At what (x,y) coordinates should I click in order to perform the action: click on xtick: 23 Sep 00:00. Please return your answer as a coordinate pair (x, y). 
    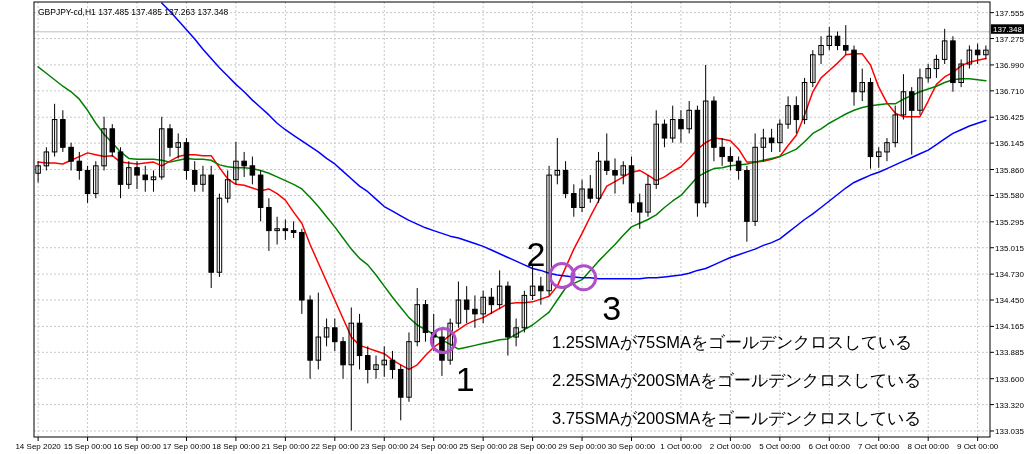
    Looking at the image, I should click on (384, 446).